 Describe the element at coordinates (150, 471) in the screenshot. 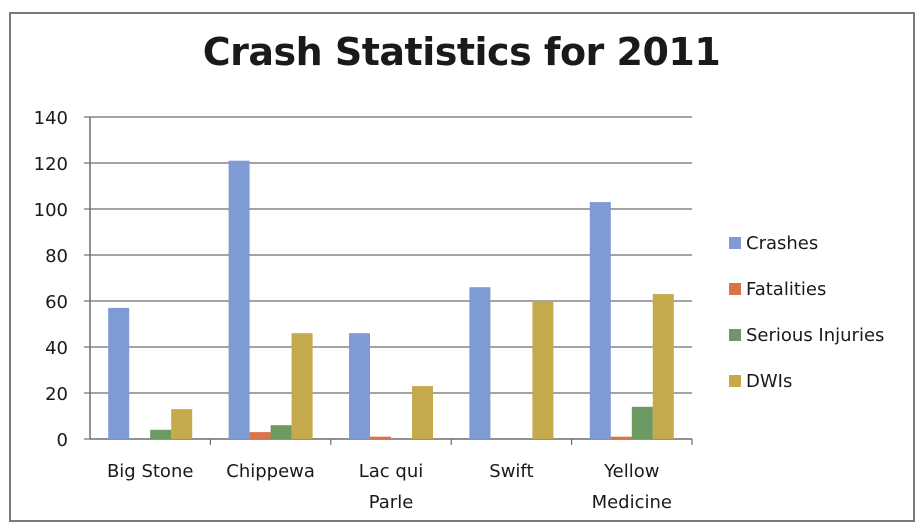

I see `x-tick-label: Big Stone` at that location.